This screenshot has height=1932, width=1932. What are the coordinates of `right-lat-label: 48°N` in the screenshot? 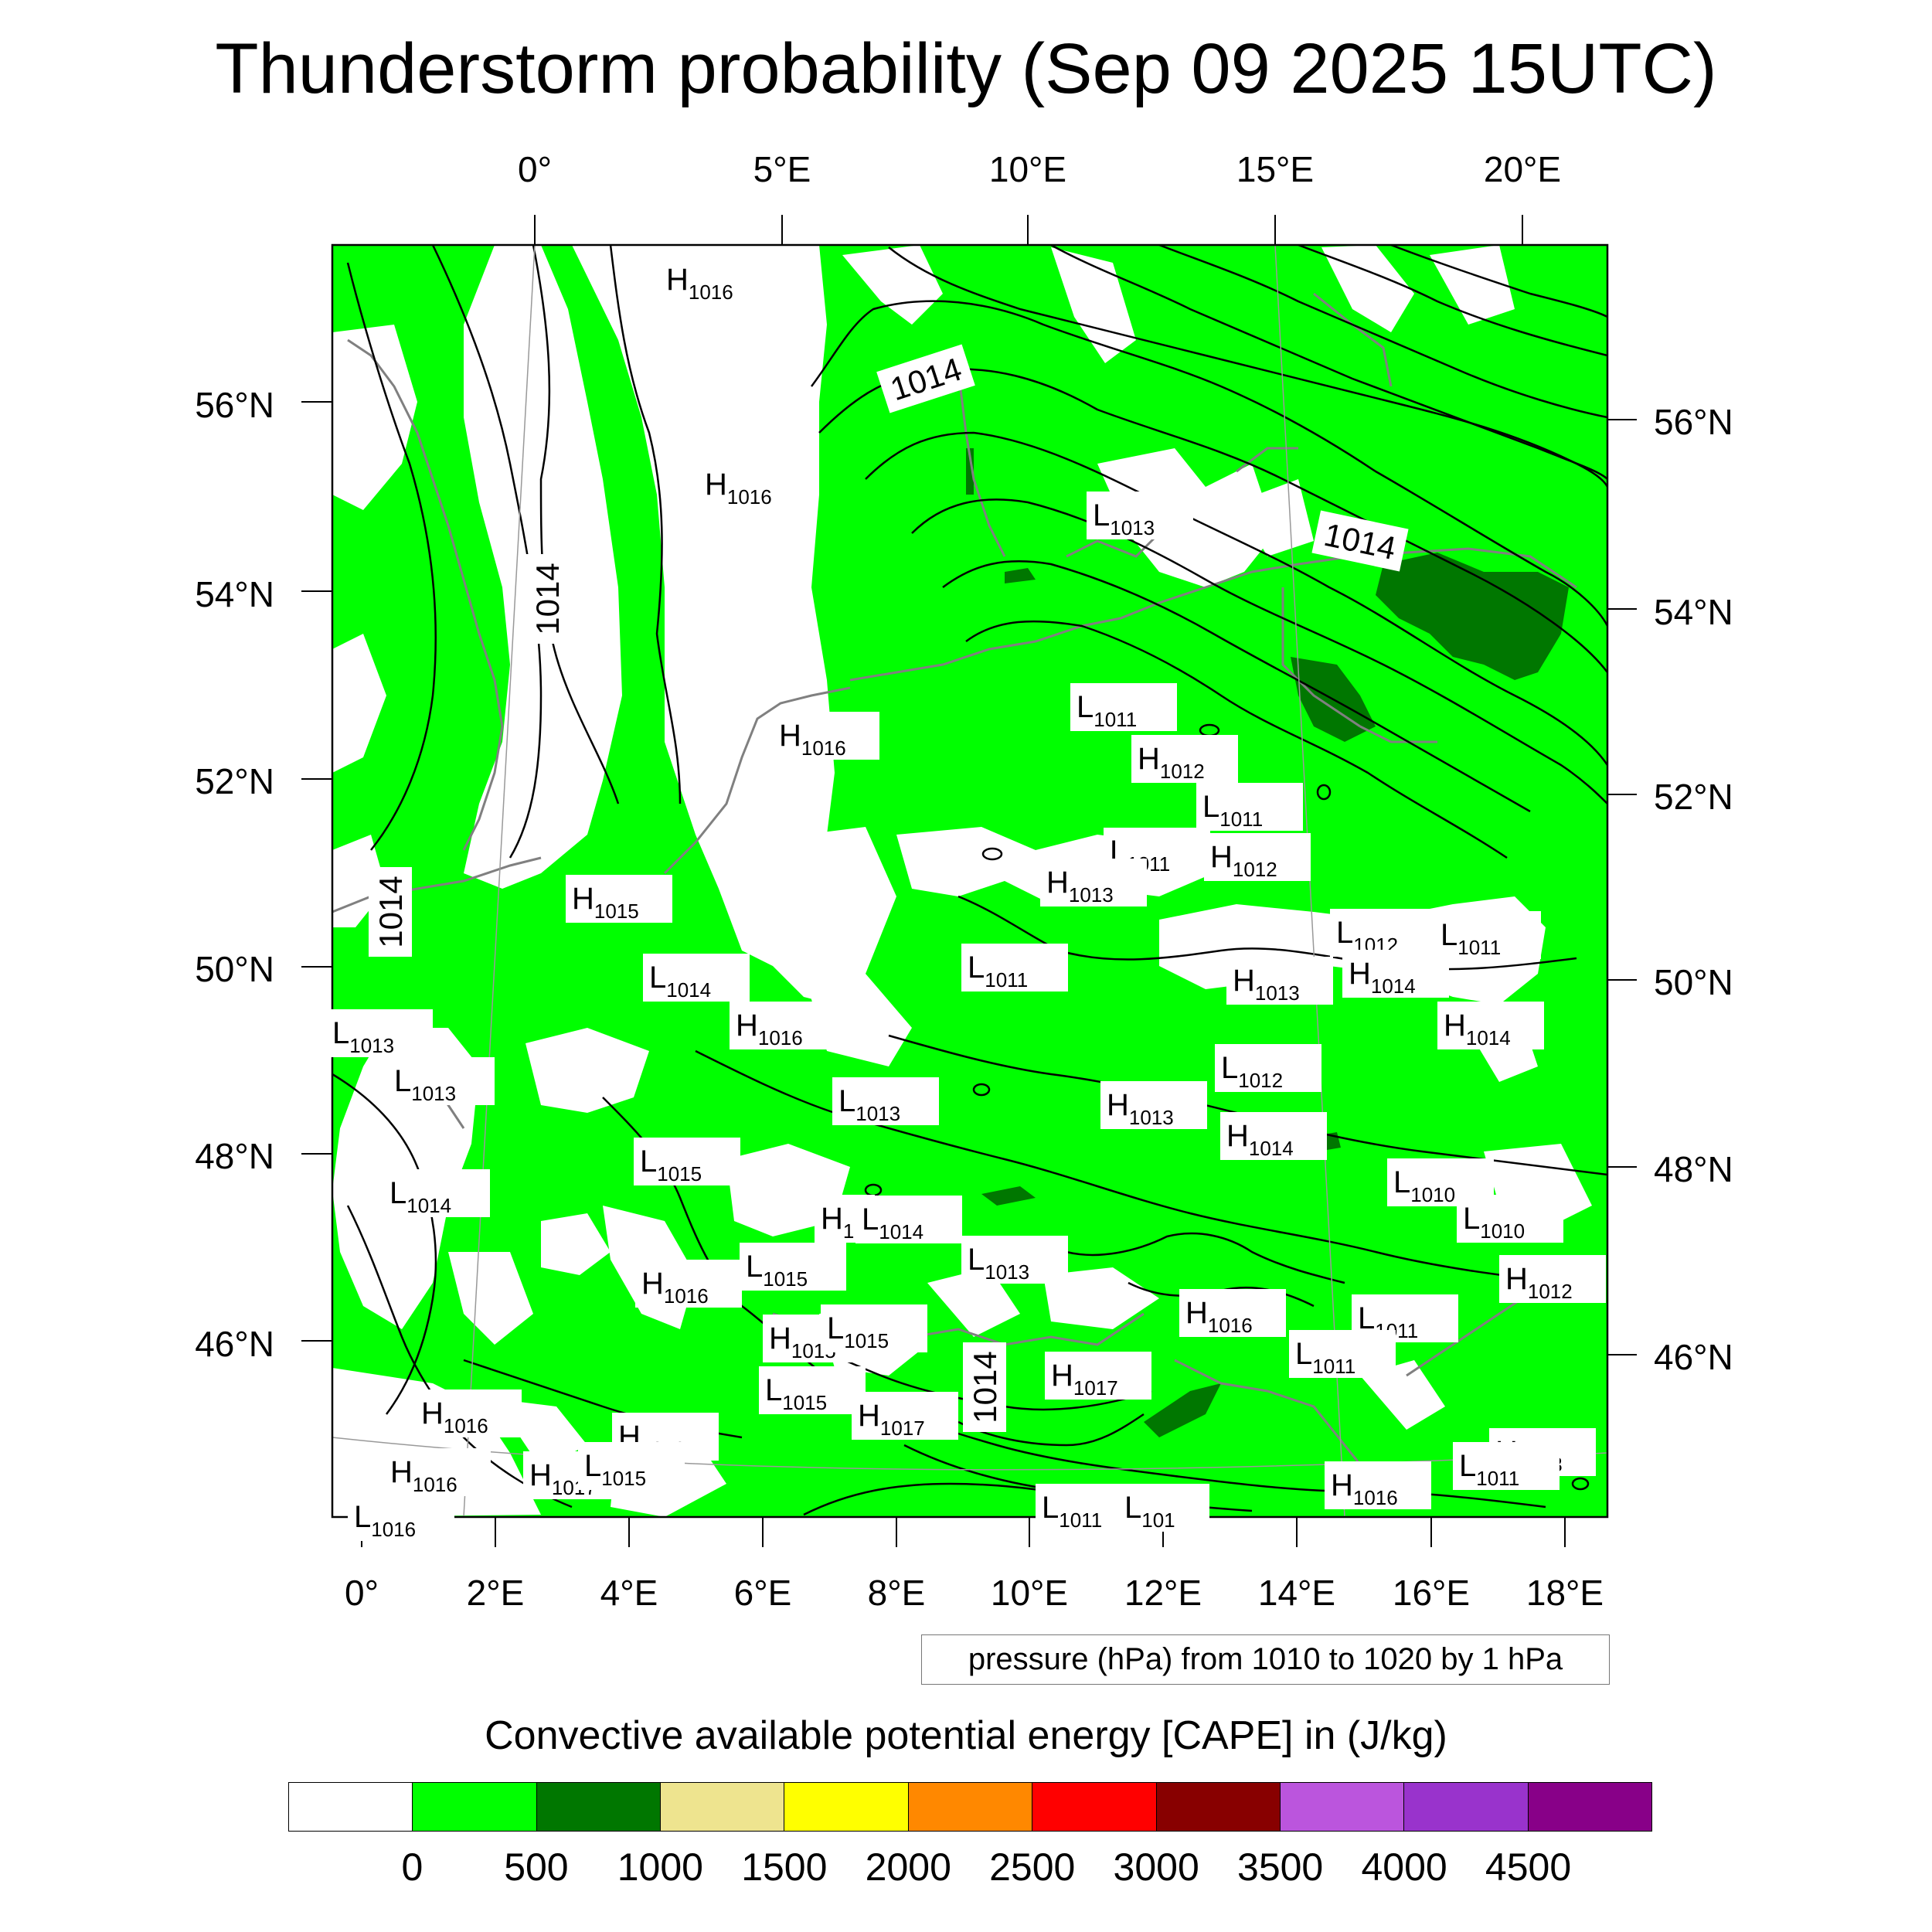 It's located at (1694, 1169).